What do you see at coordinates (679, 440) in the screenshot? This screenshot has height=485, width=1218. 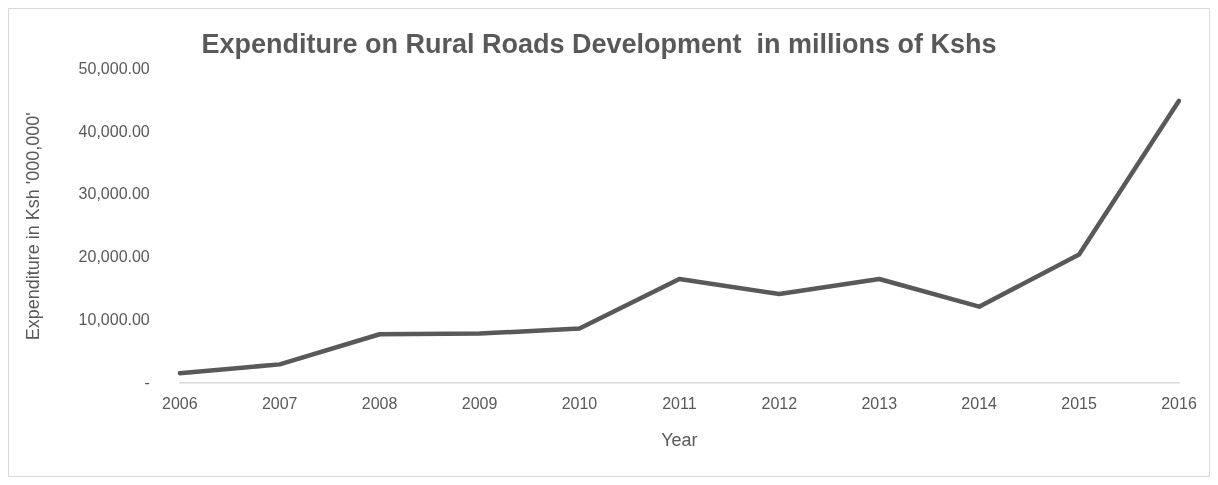 I see `x-axis-title: Year` at bounding box center [679, 440].